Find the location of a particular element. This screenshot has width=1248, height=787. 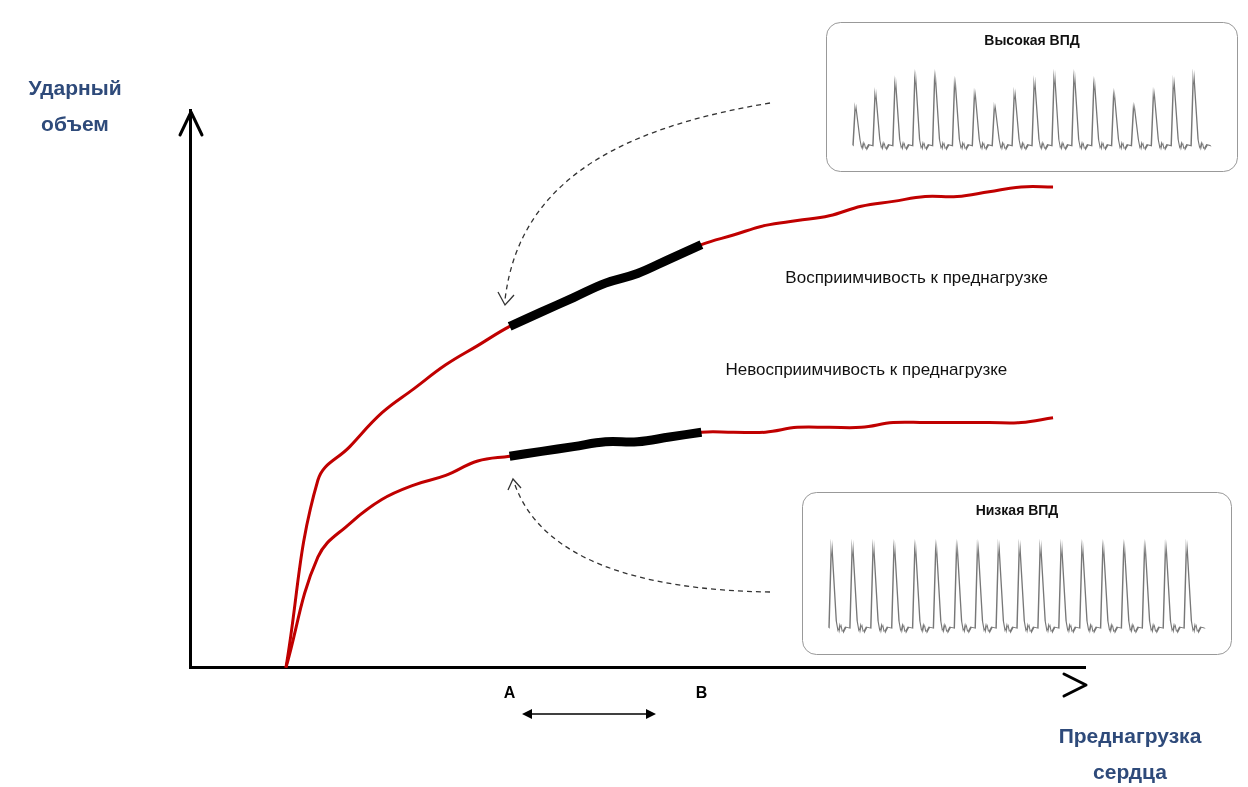

annotation: Низкая ВПД is located at coordinates (1017, 510).